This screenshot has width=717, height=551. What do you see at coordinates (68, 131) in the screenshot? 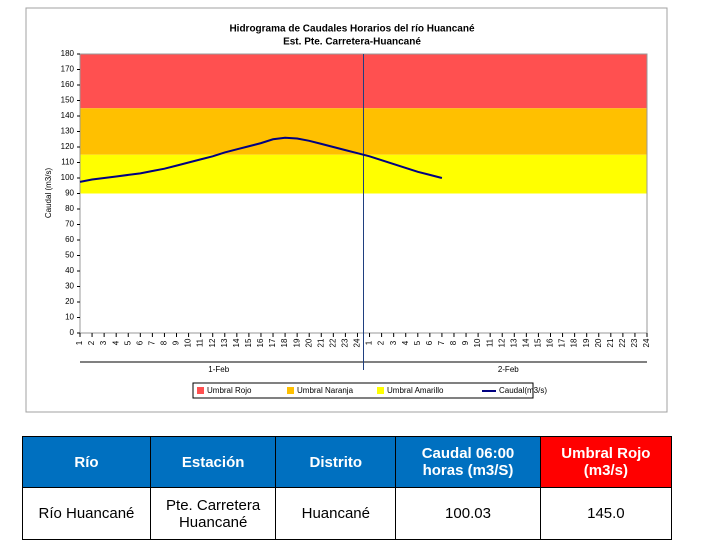
I see `y-tick-label: 130` at bounding box center [68, 131].